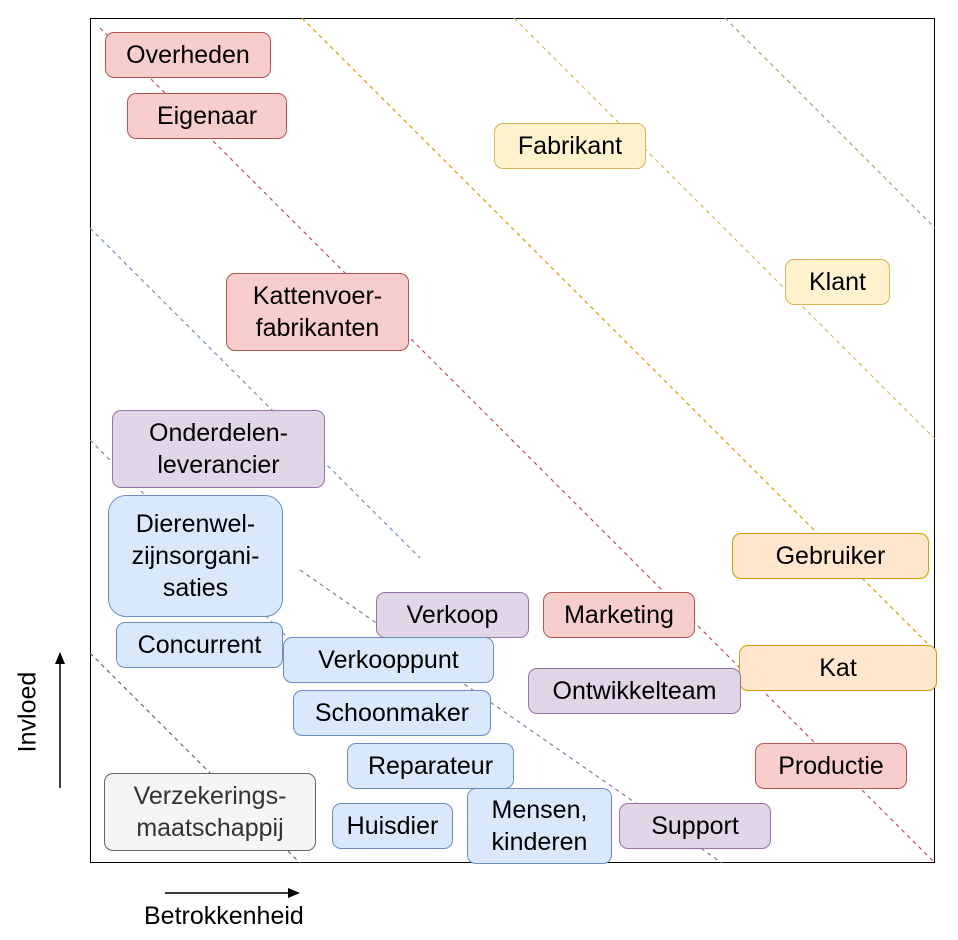 The height and width of the screenshot is (940, 958). What do you see at coordinates (195, 556) in the screenshot?
I see `stakeholder-dierenwelzijnsorganisaties: Dierenwel- zijnsorgani- saties` at bounding box center [195, 556].